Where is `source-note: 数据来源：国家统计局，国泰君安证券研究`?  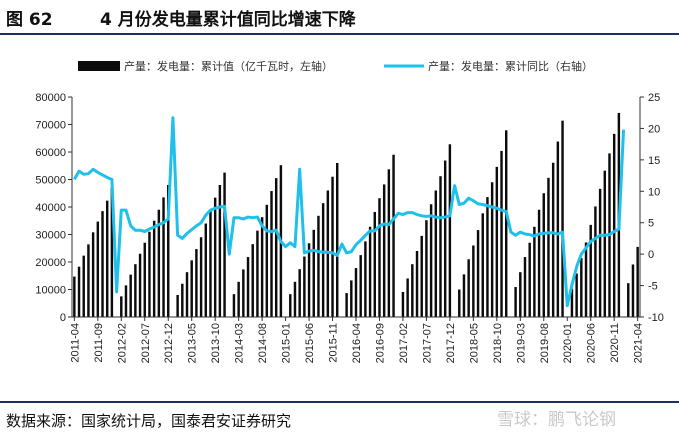 source-note: 数据来源：国家统计局，国泰君安证券研究 is located at coordinates (149, 421).